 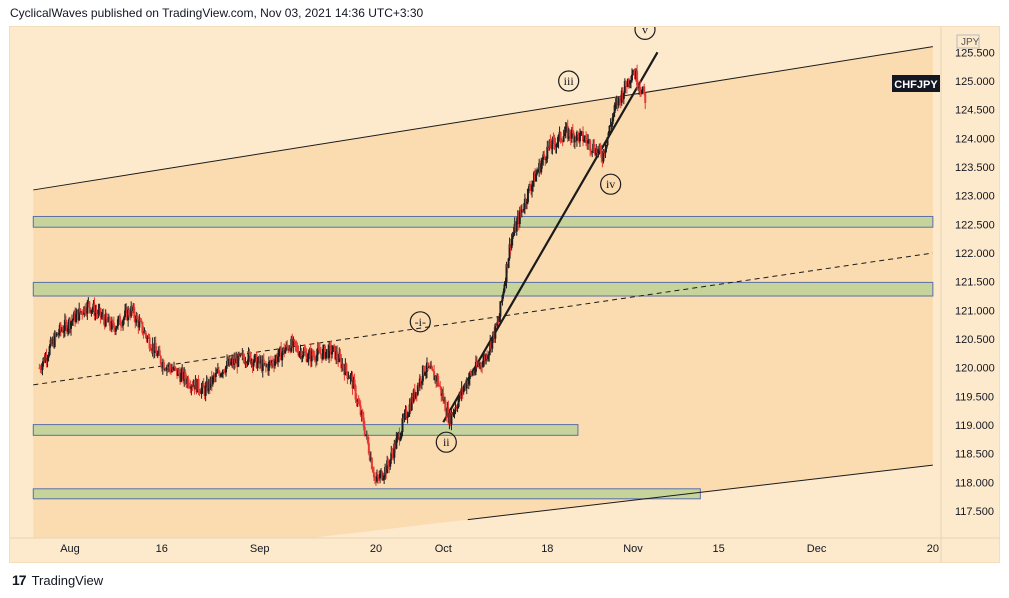 I want to click on x-tick-label: 20, so click(x=933, y=549).